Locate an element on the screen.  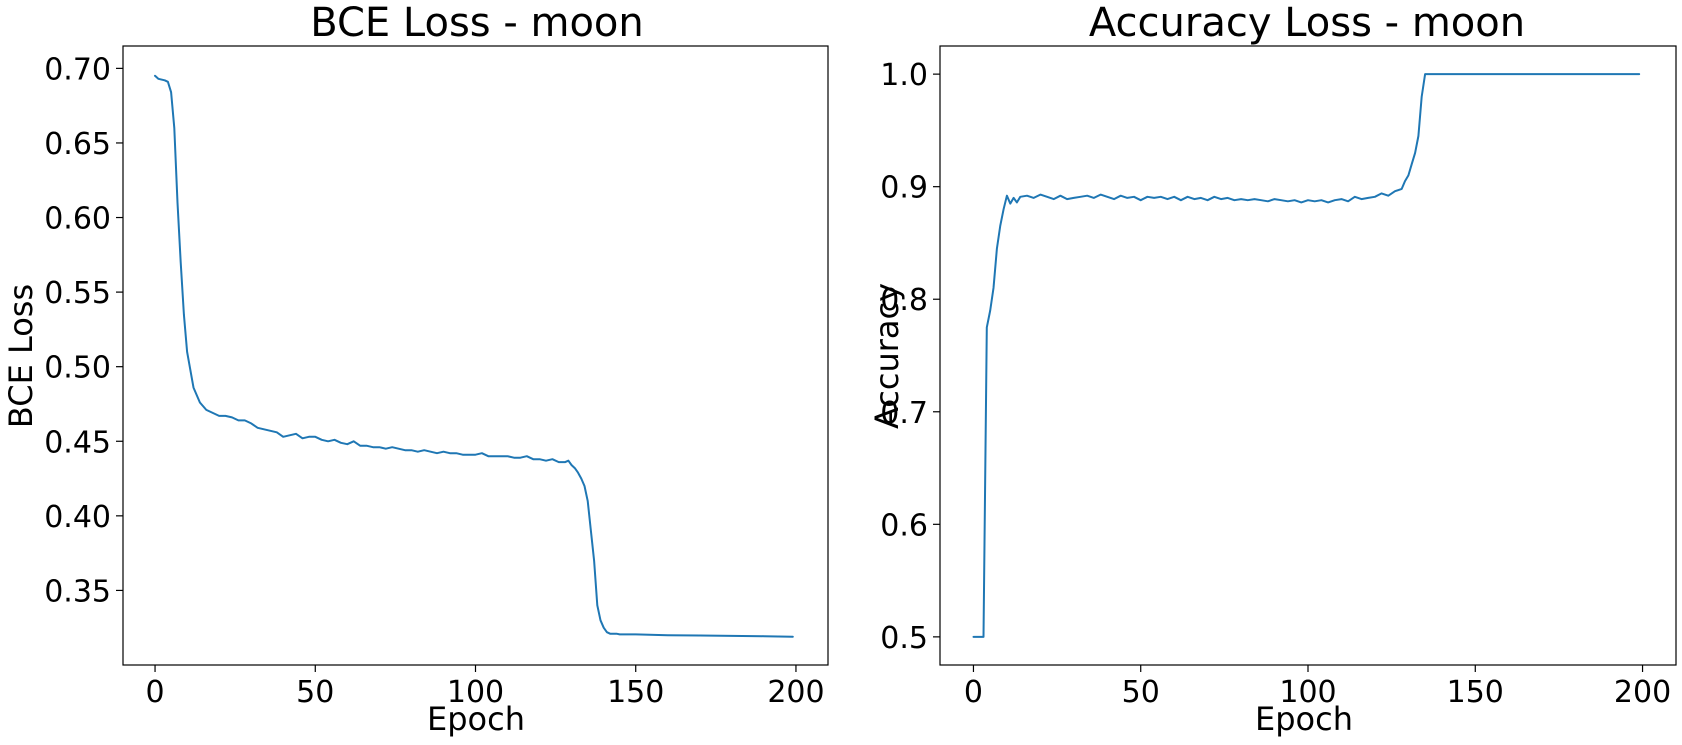
y-tick-label: 0.60 is located at coordinates (77, 219).